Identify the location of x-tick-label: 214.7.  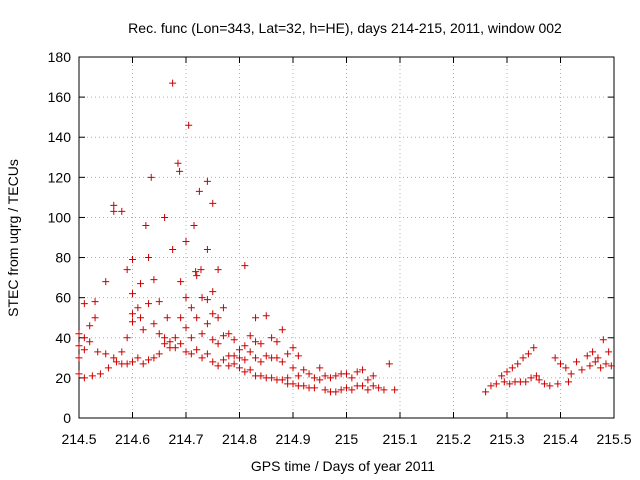
(185, 439).